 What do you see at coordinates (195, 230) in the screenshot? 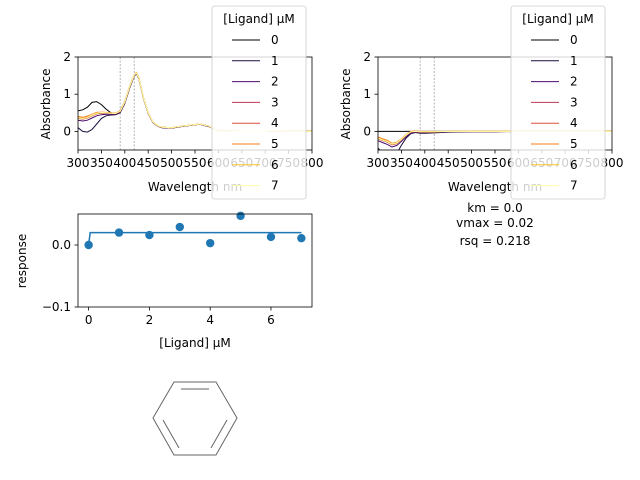
I see `data-points` at bounding box center [195, 230].